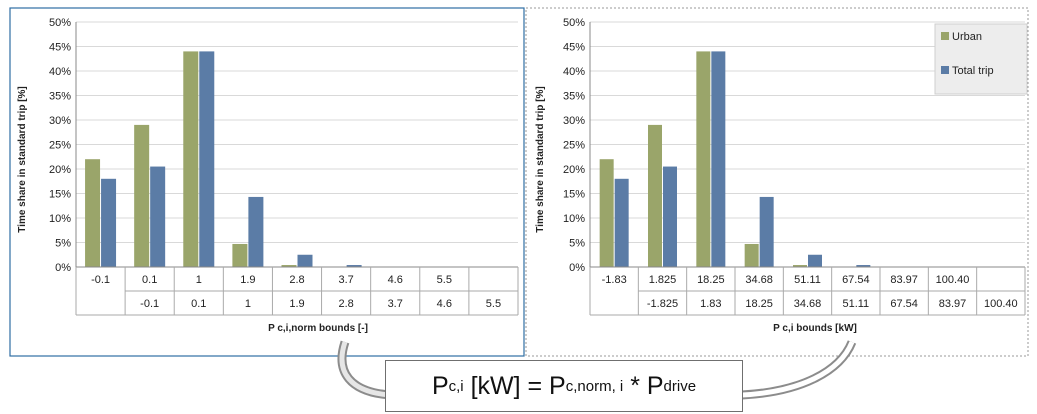 The height and width of the screenshot is (414, 1037). I want to click on category-lower-label: 67.54, so click(904, 304).